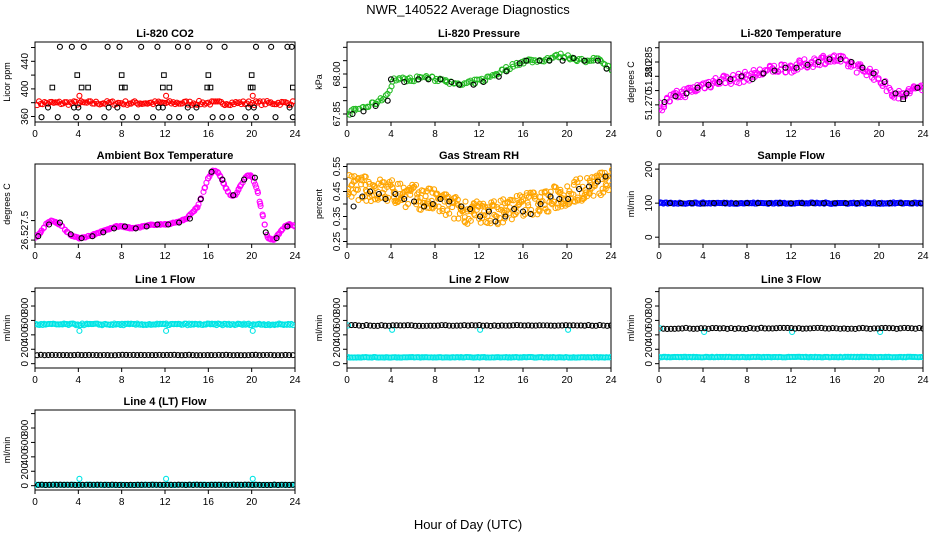 This screenshot has height=540, width=936. What do you see at coordinates (319, 203) in the screenshot?
I see `y-axis-label: percent` at bounding box center [319, 203].